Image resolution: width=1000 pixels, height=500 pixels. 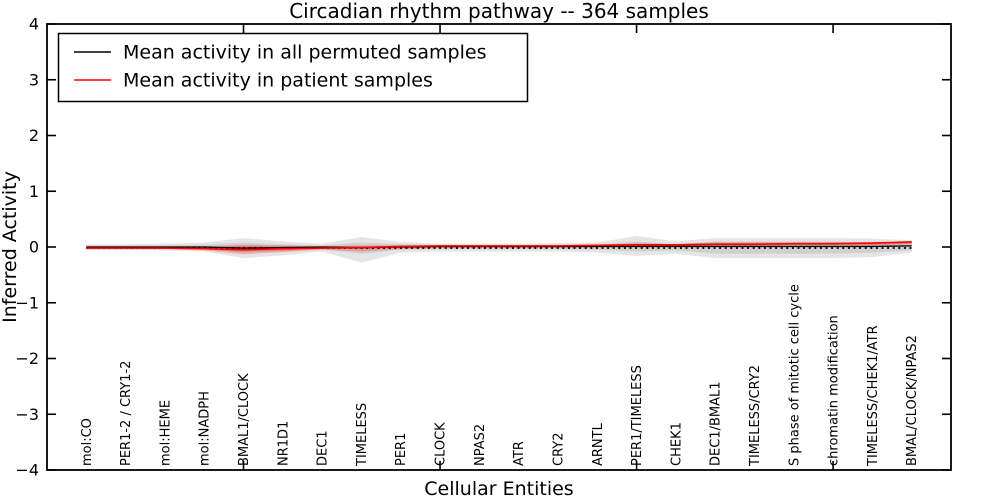 What do you see at coordinates (834, 390) in the screenshot?
I see `x-category-label: chromatin modification` at bounding box center [834, 390].